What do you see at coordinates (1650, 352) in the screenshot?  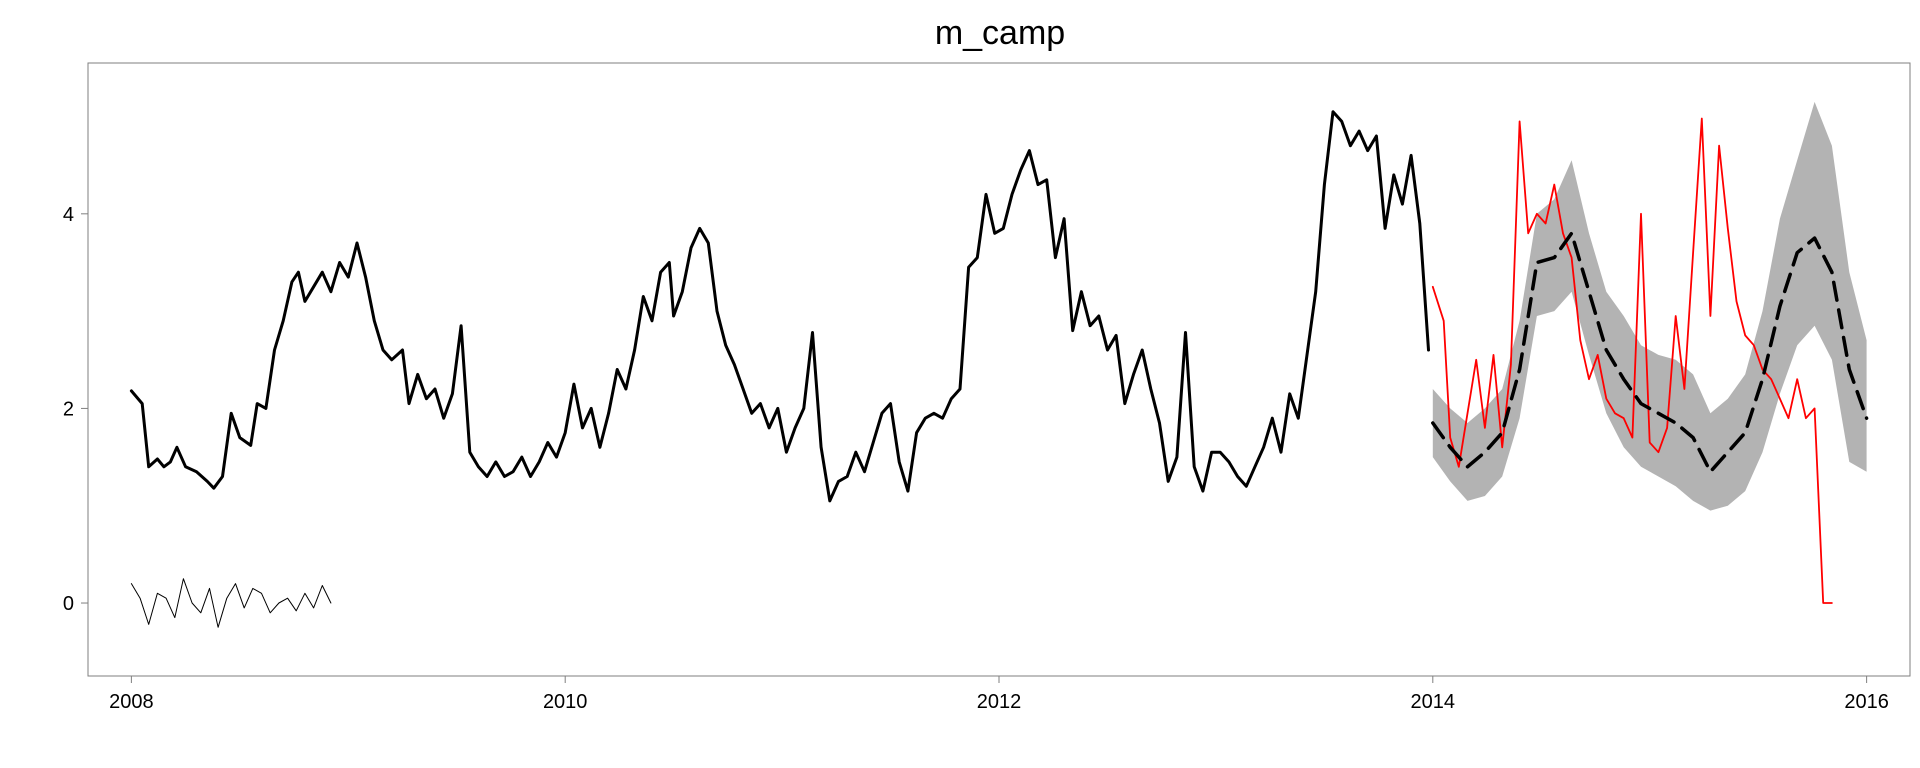 I see `series-line-forecast` at bounding box center [1650, 352].